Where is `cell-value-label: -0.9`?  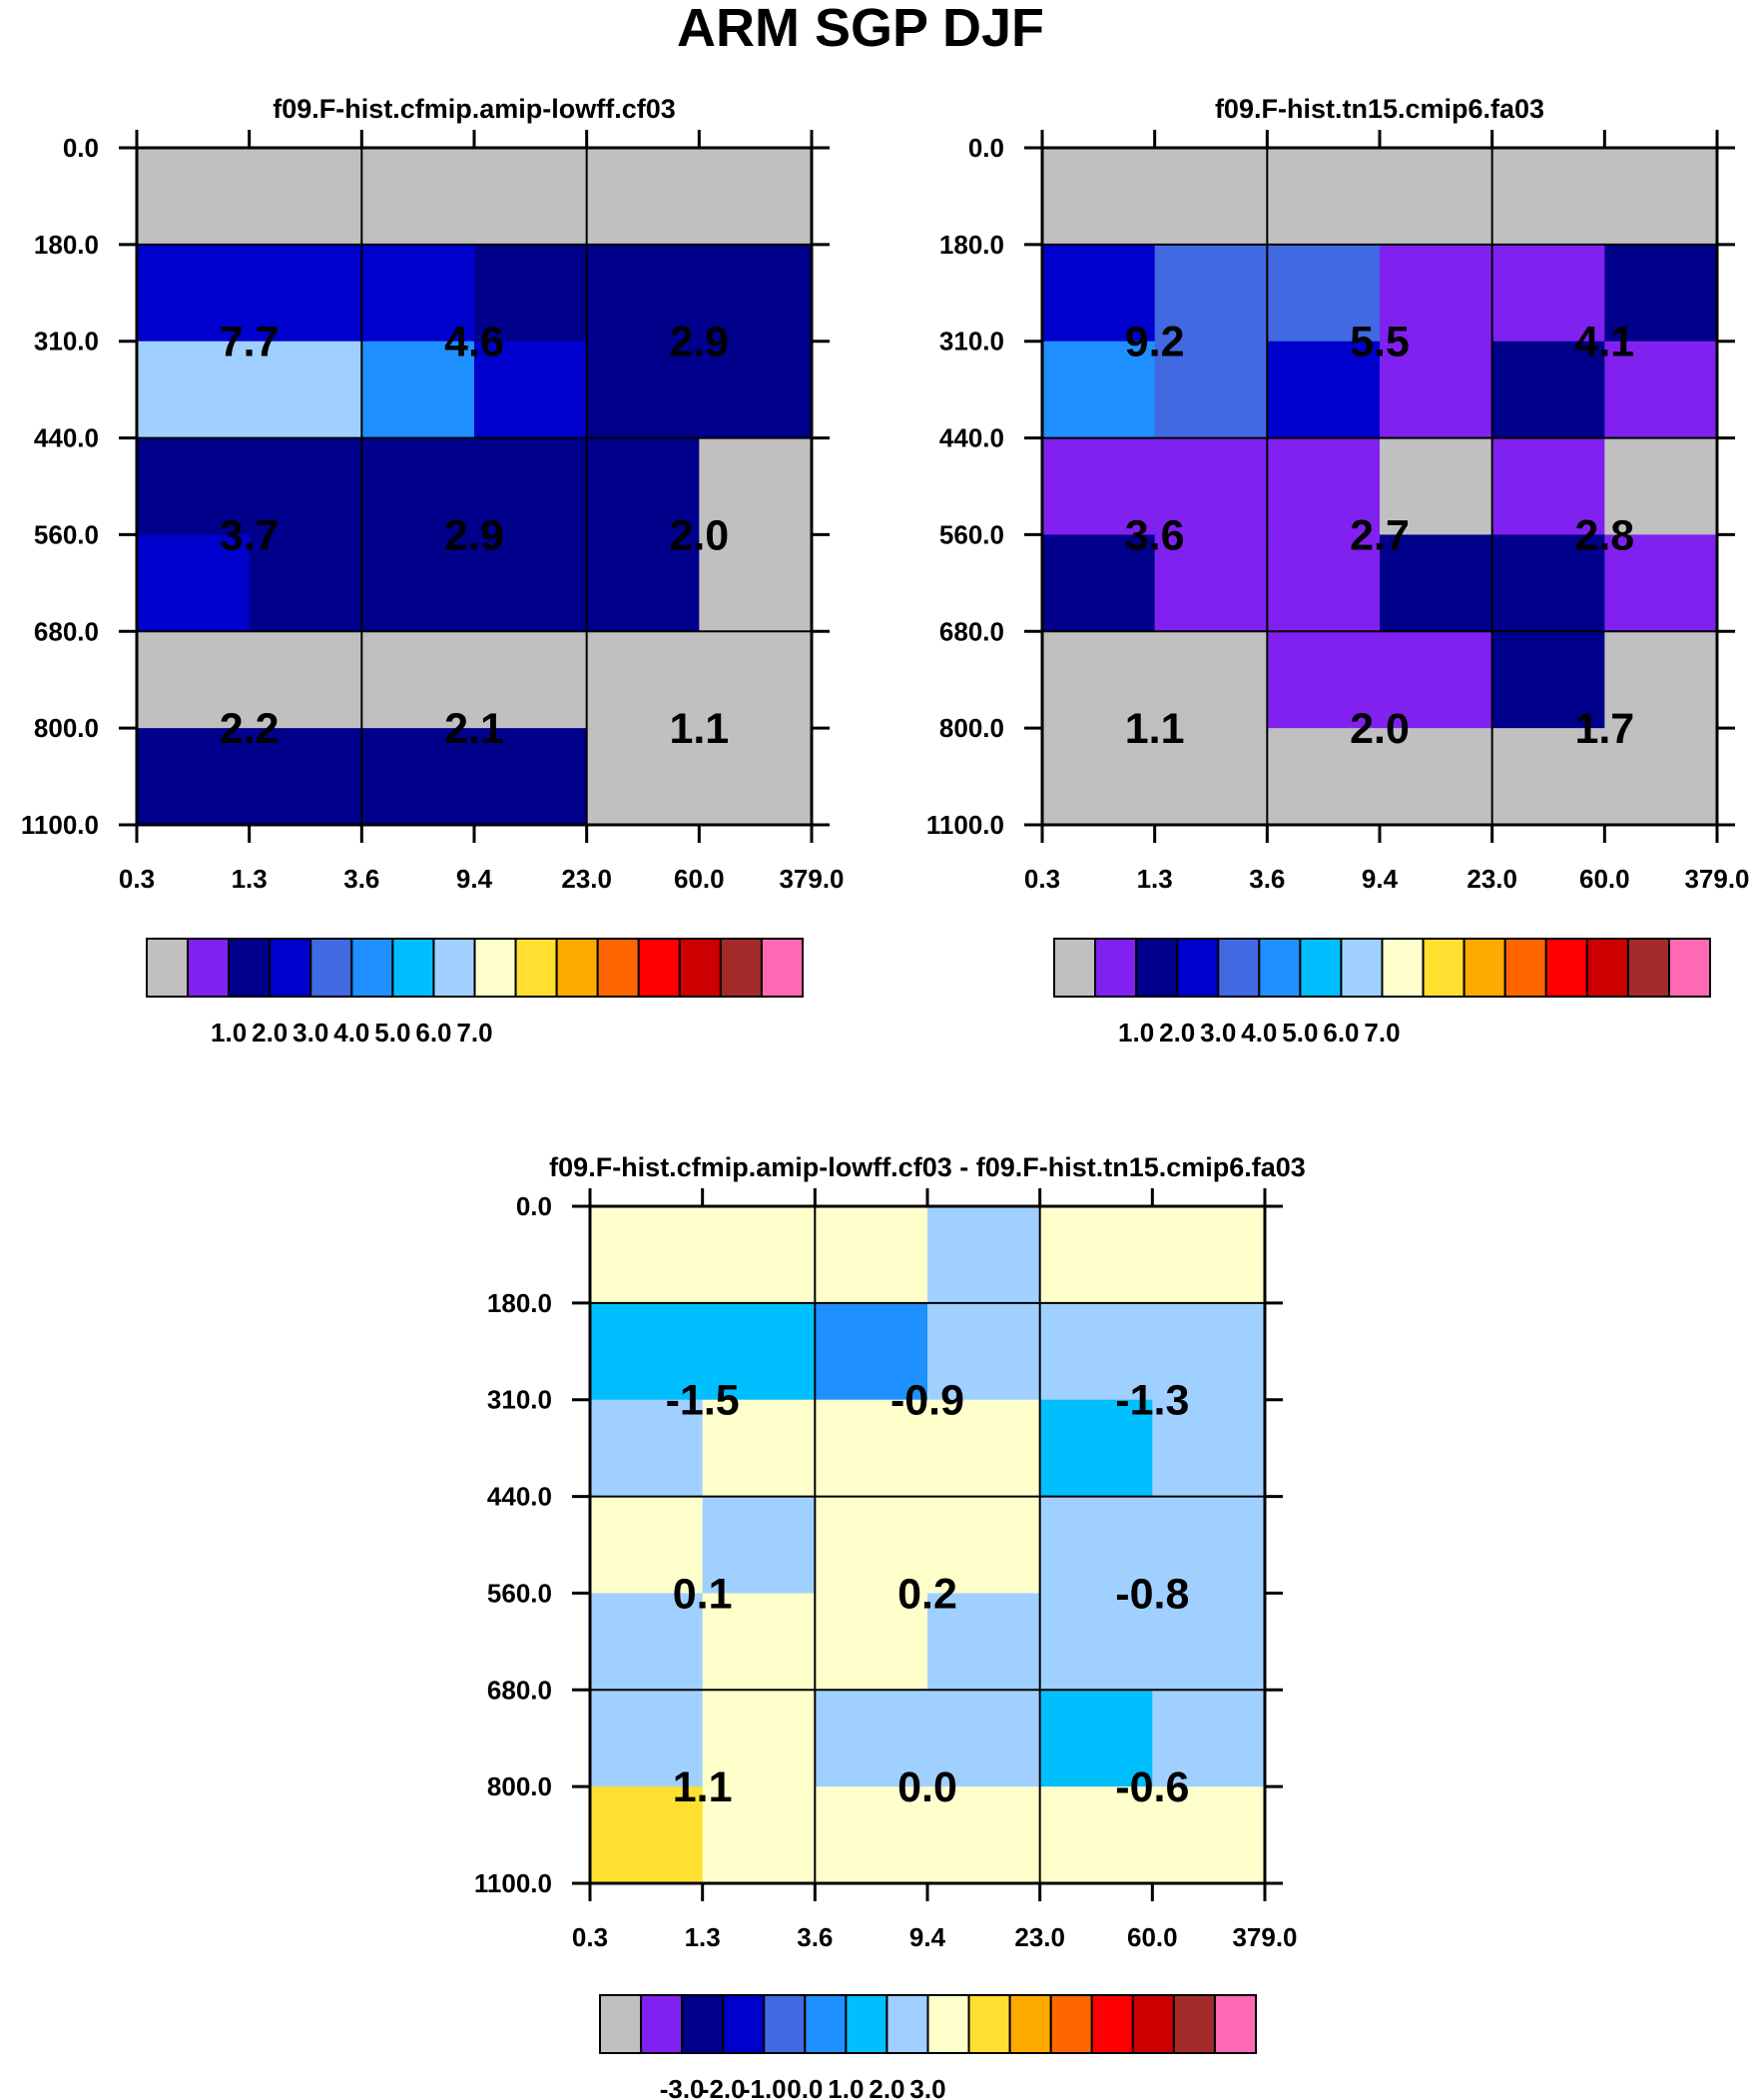
cell-value-label: -0.9 is located at coordinates (927, 1401).